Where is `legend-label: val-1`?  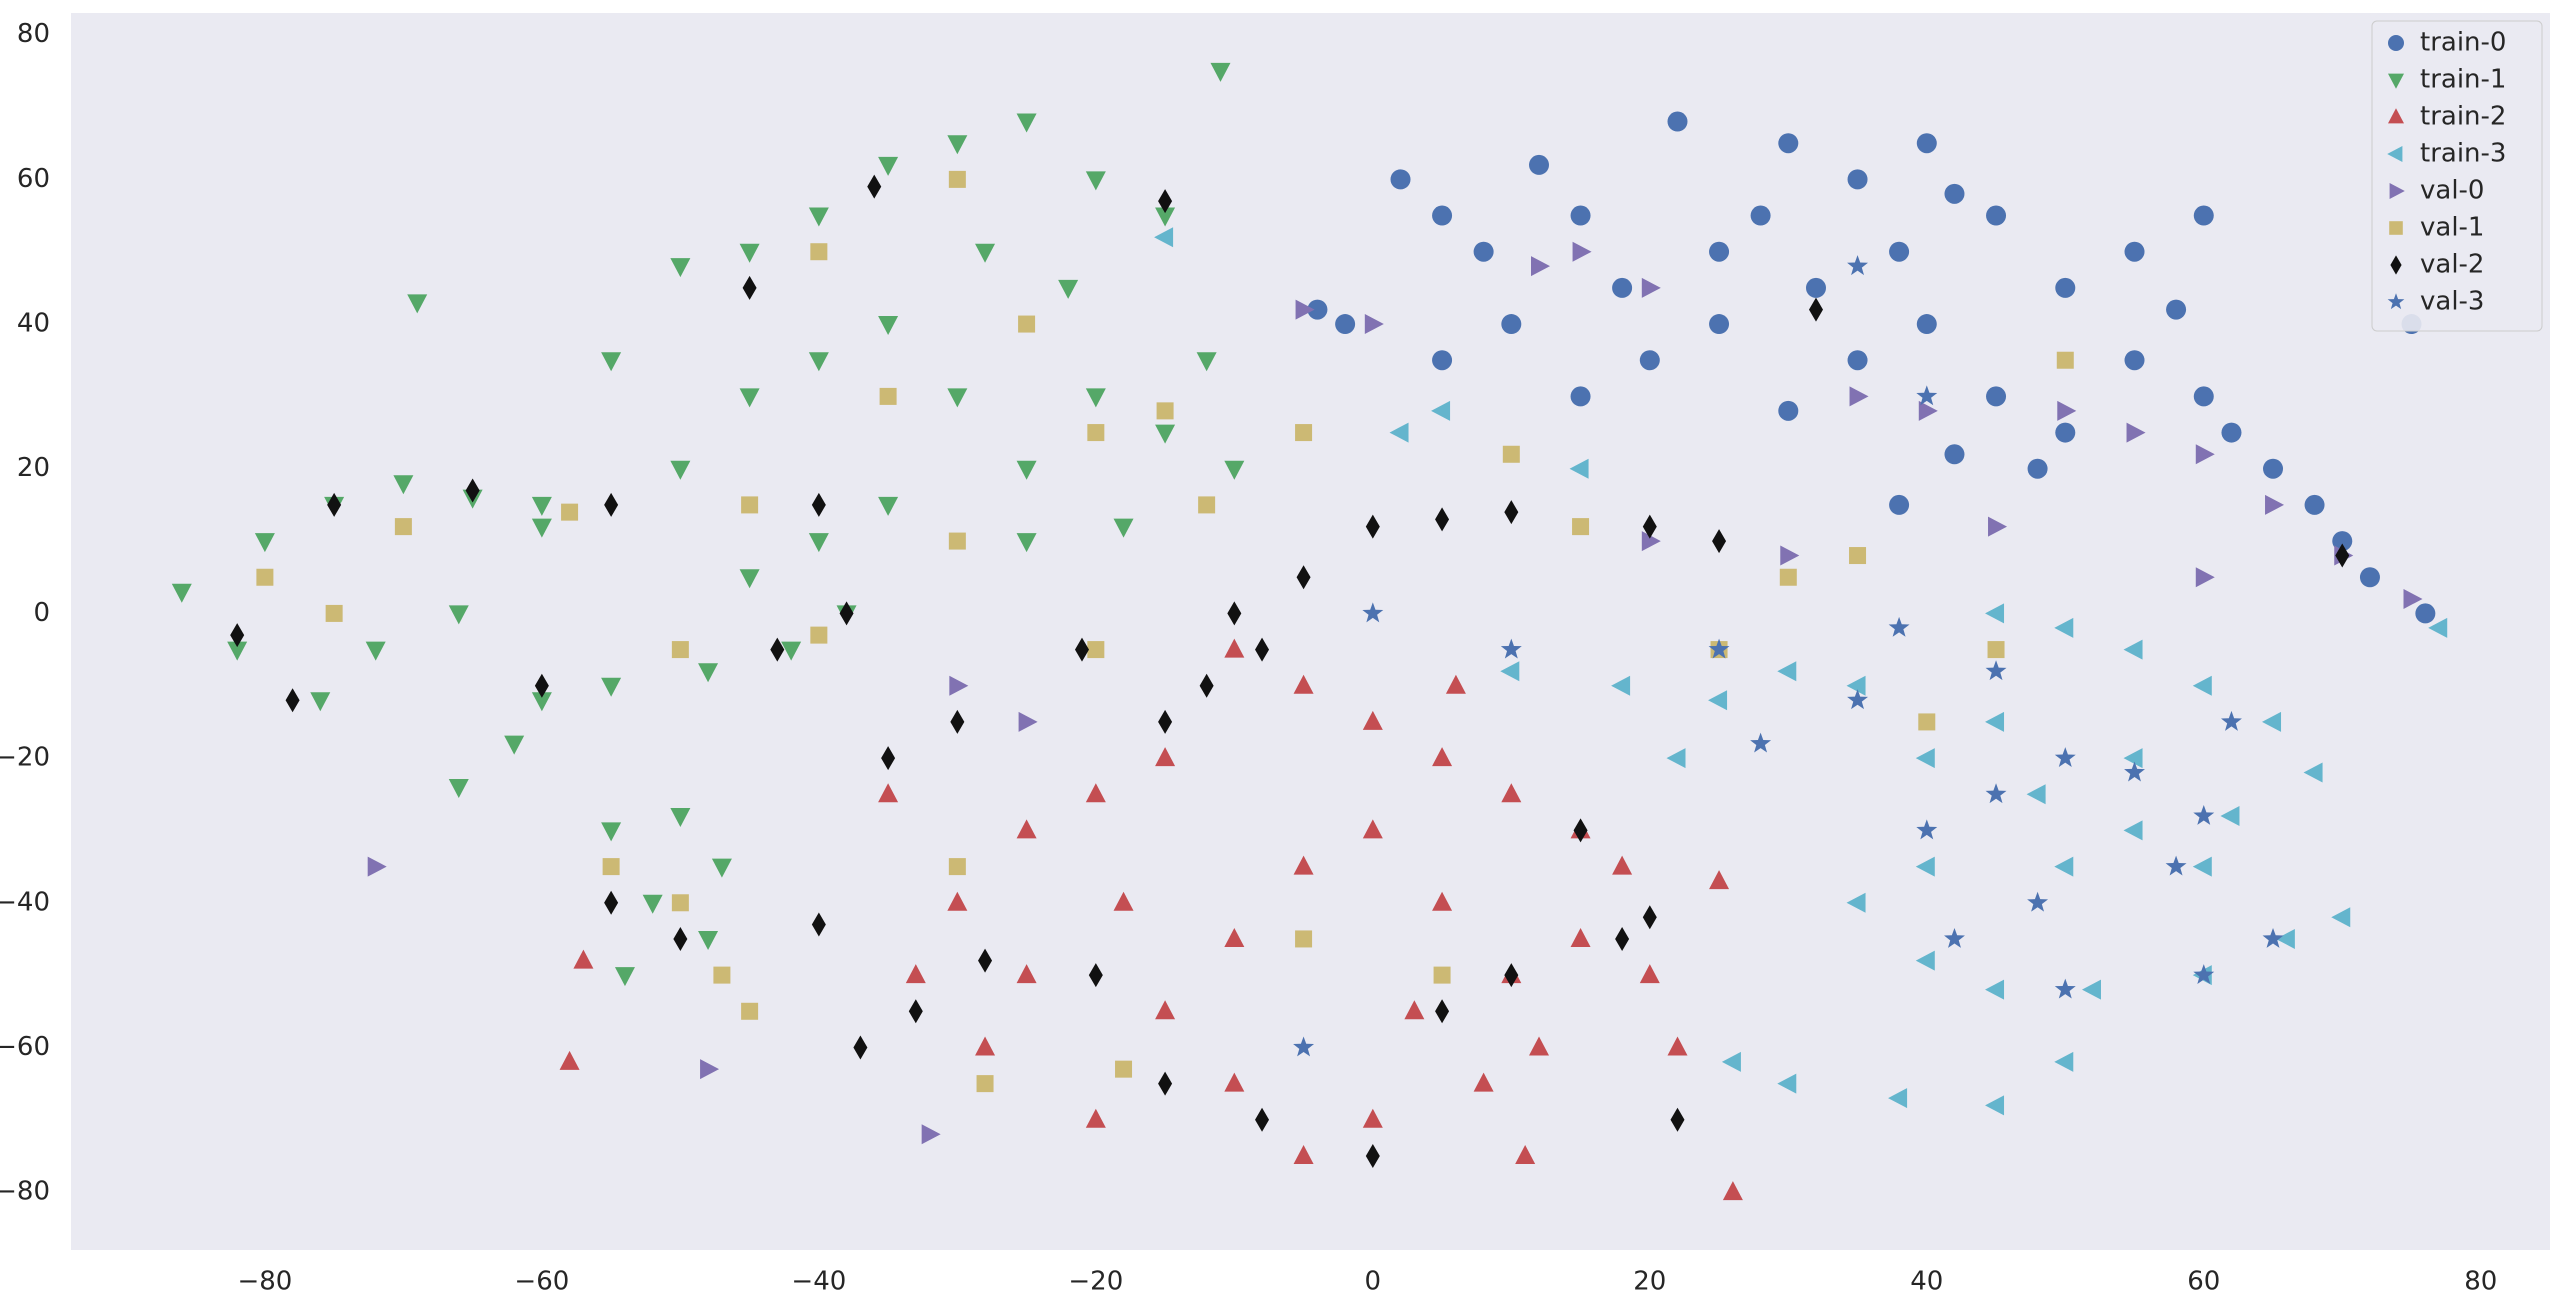 legend-label: val-1 is located at coordinates (2452, 228).